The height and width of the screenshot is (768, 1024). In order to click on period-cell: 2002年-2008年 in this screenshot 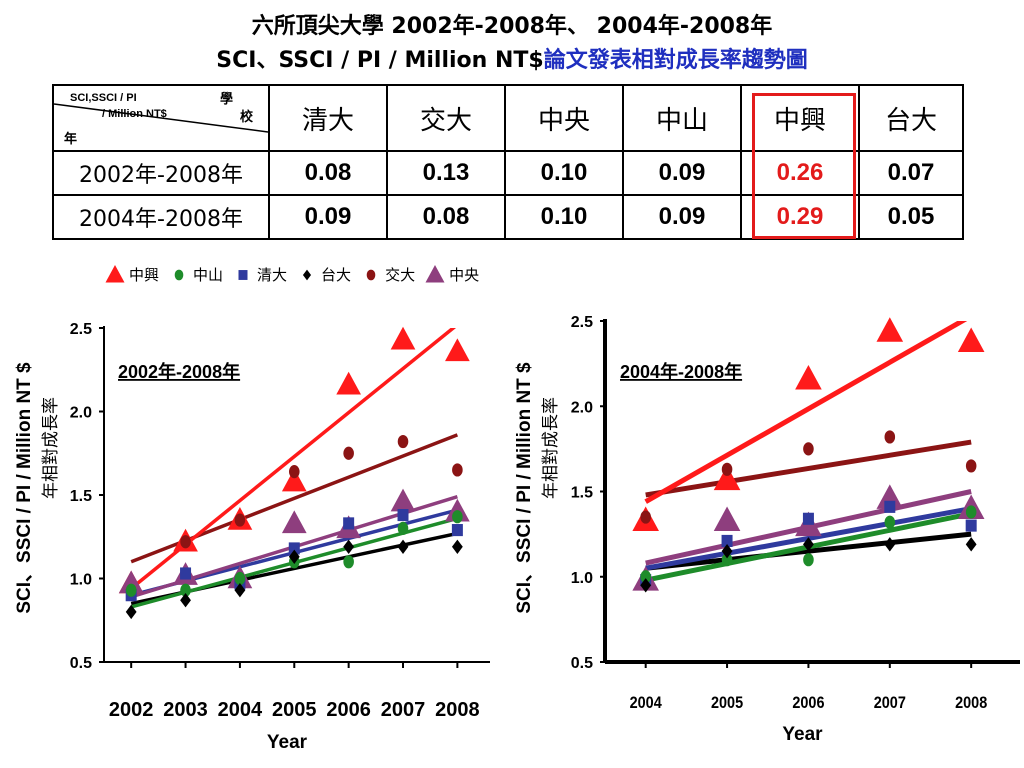, I will do `click(161, 173)`.